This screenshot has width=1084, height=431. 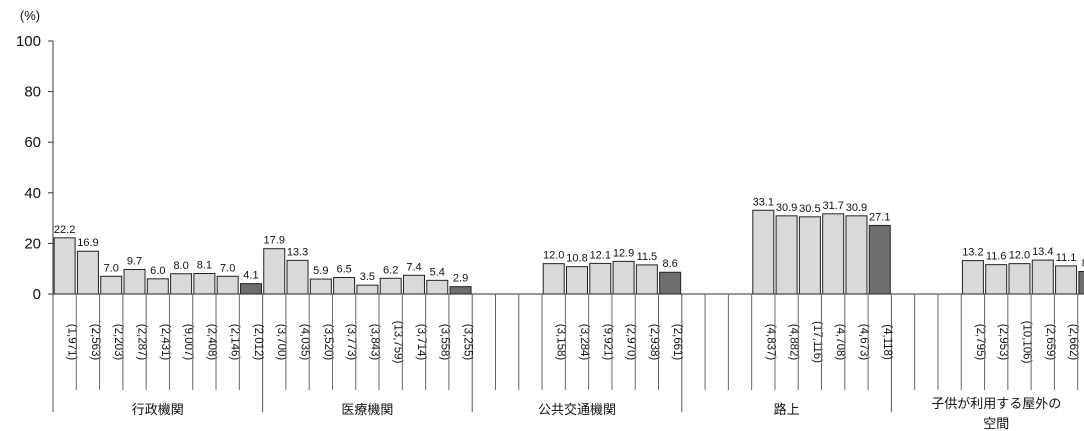 I want to click on bar-value-label: 30.5, so click(x=809, y=209).